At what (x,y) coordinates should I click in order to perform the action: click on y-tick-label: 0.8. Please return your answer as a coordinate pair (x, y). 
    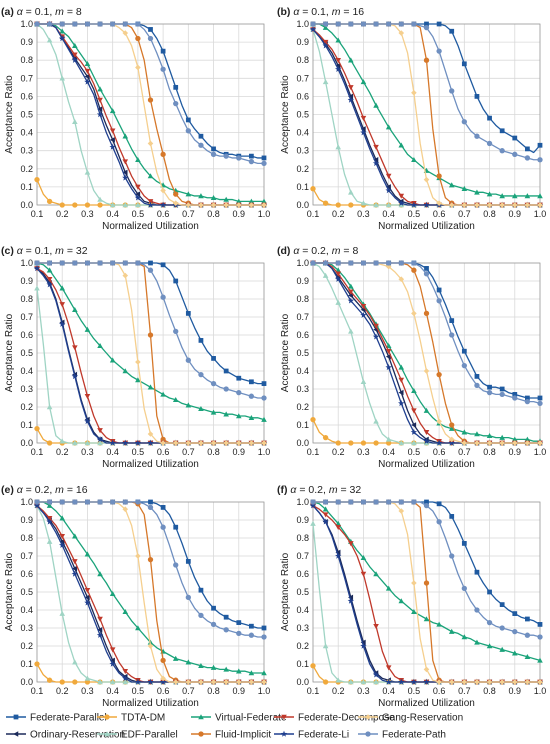
    Looking at the image, I should click on (26, 299).